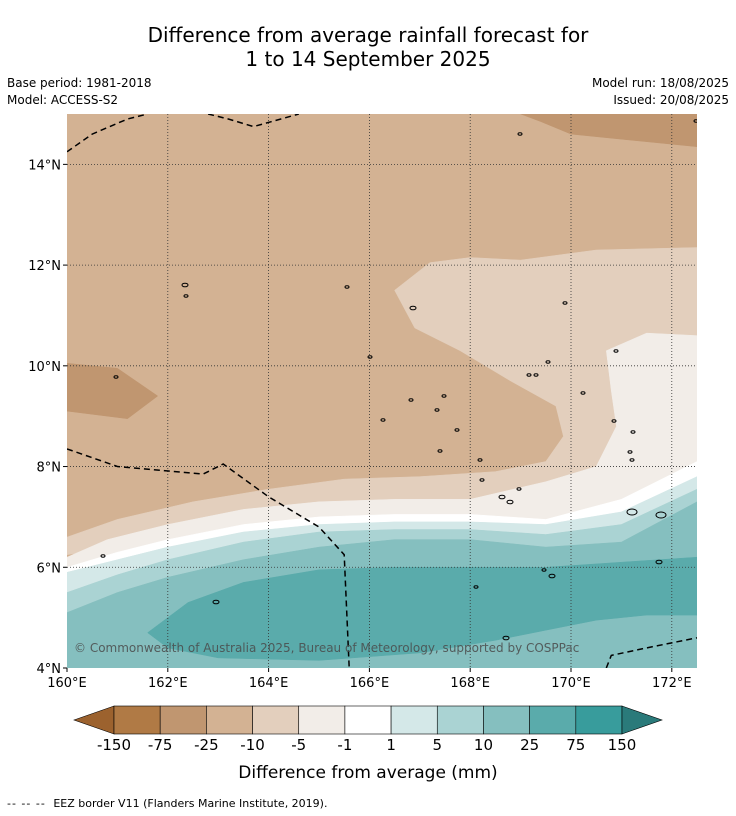 Image resolution: width=736 pixels, height=816 pixels. I want to click on x-tick-label: 166°E, so click(370, 683).